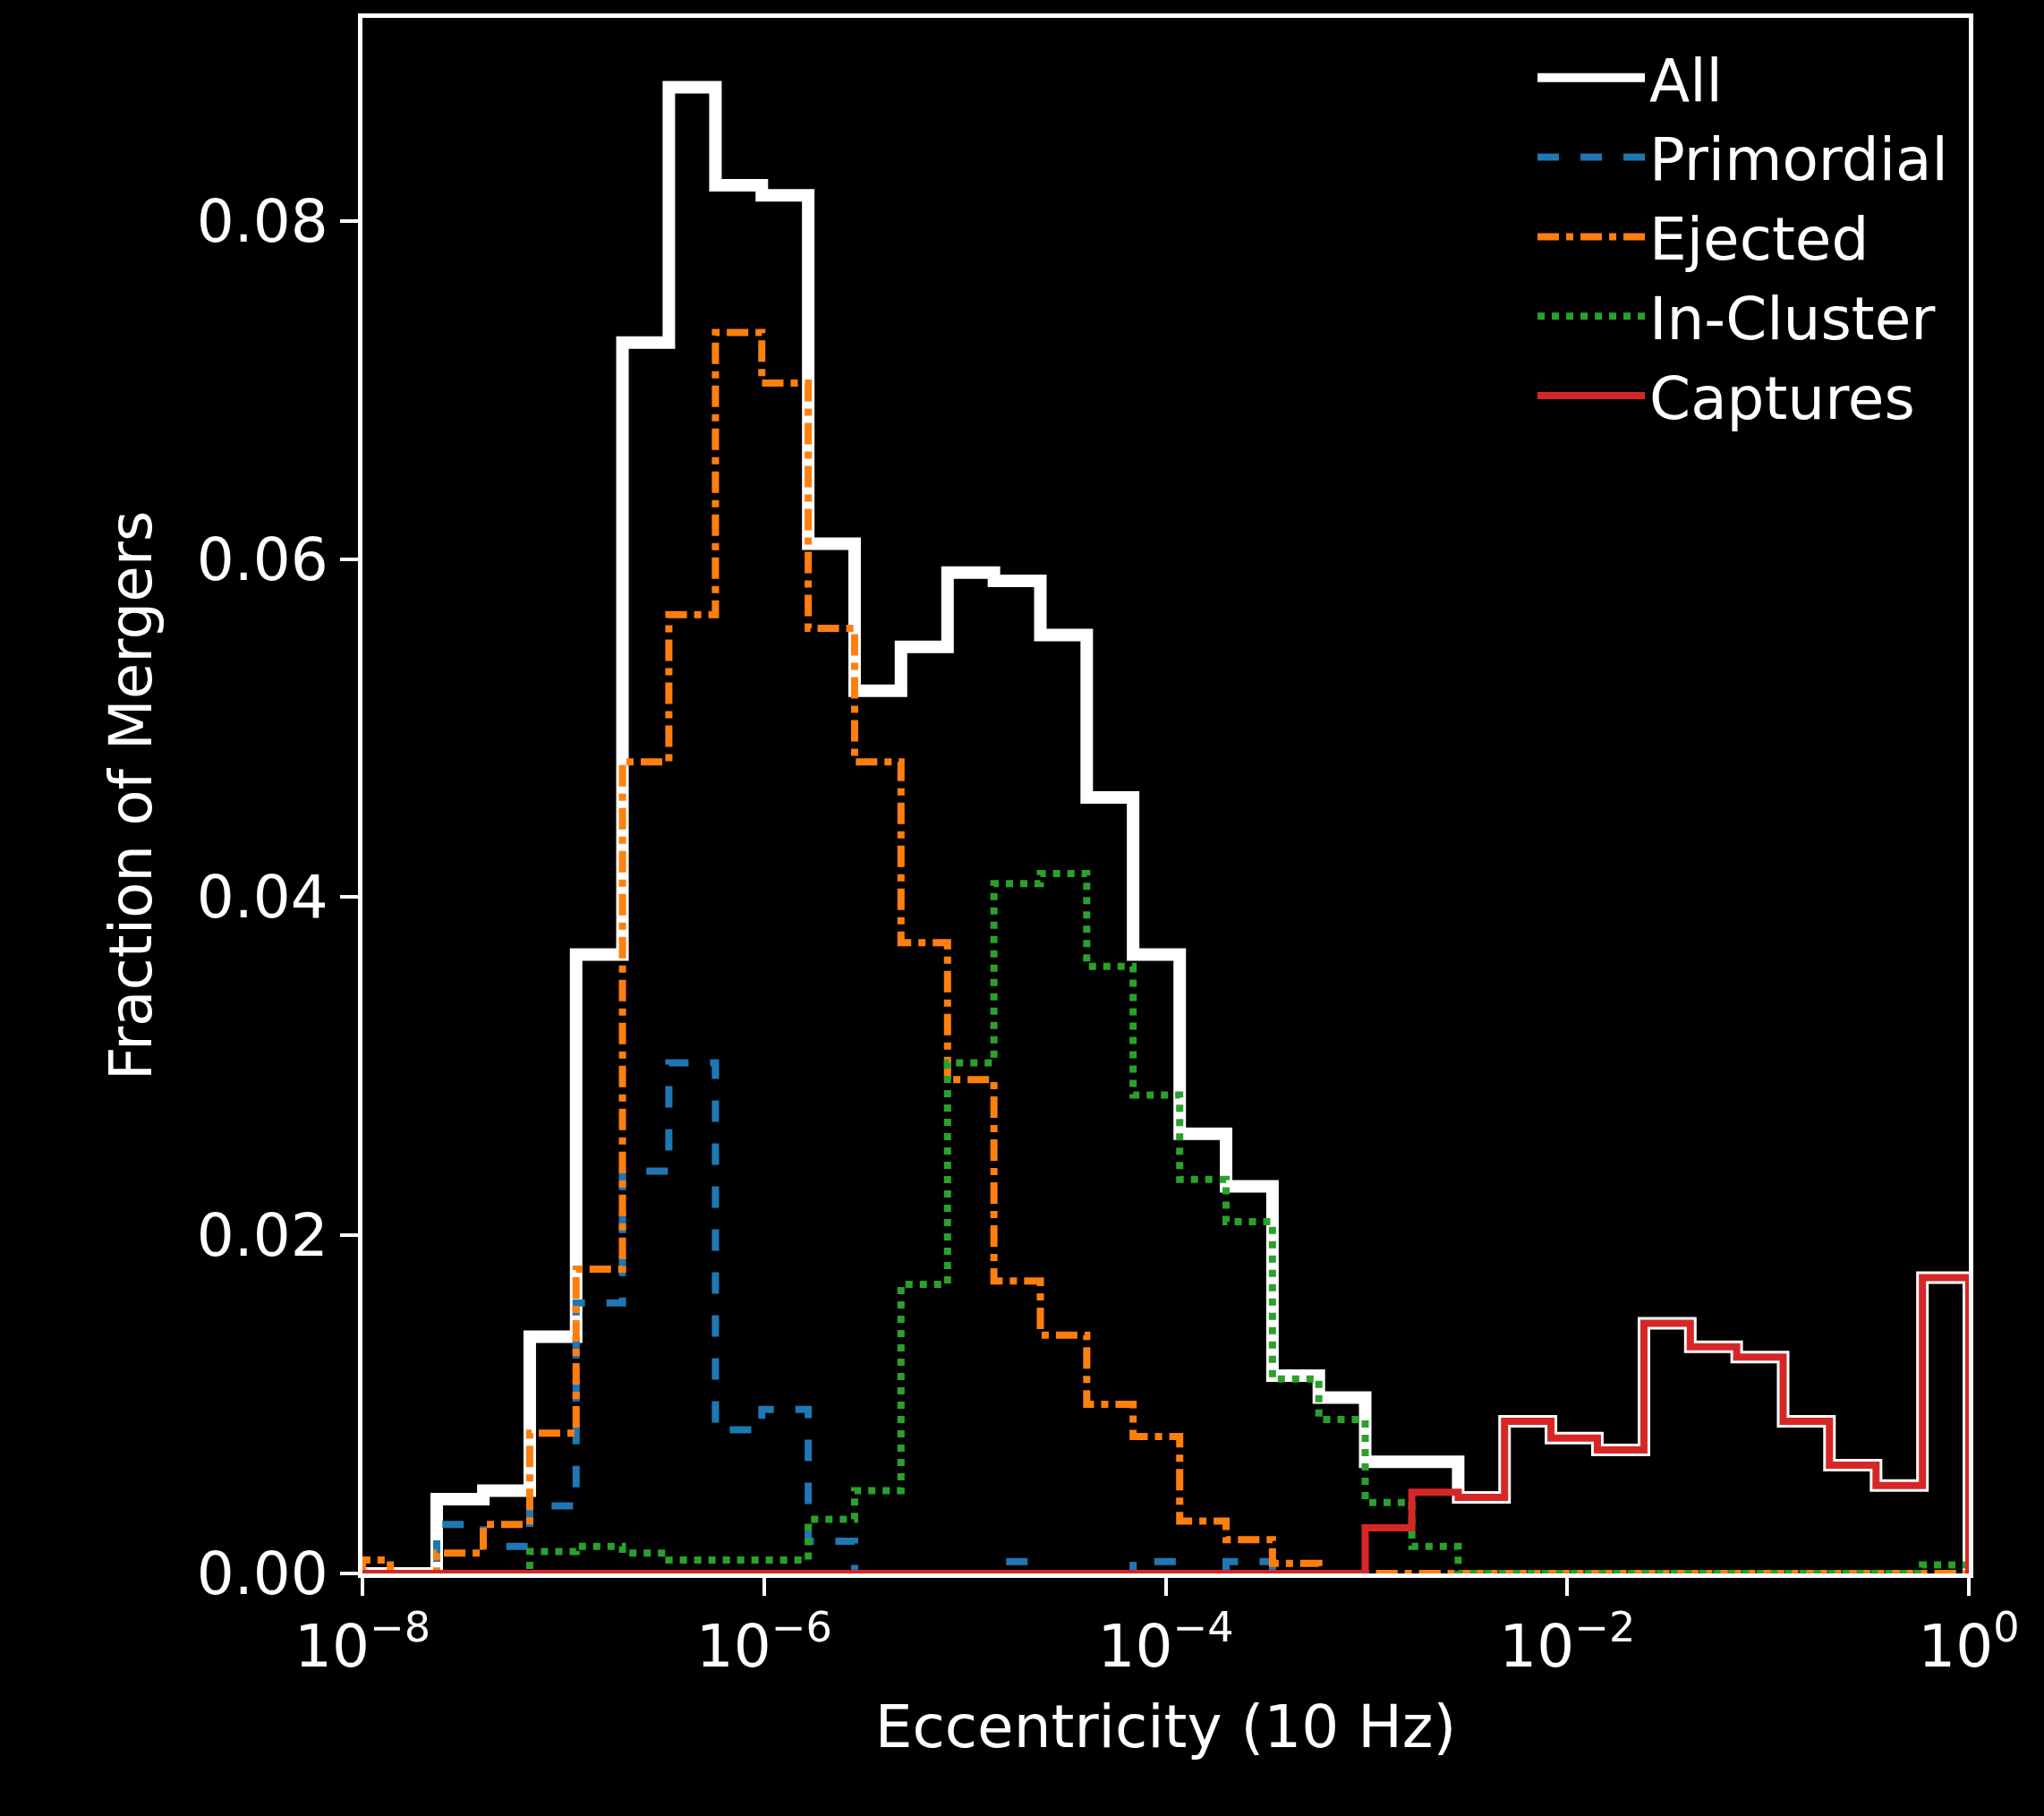  Describe the element at coordinates (1165, 1643) in the screenshot. I see `x-tick-label: 10$^{−4}$` at that location.